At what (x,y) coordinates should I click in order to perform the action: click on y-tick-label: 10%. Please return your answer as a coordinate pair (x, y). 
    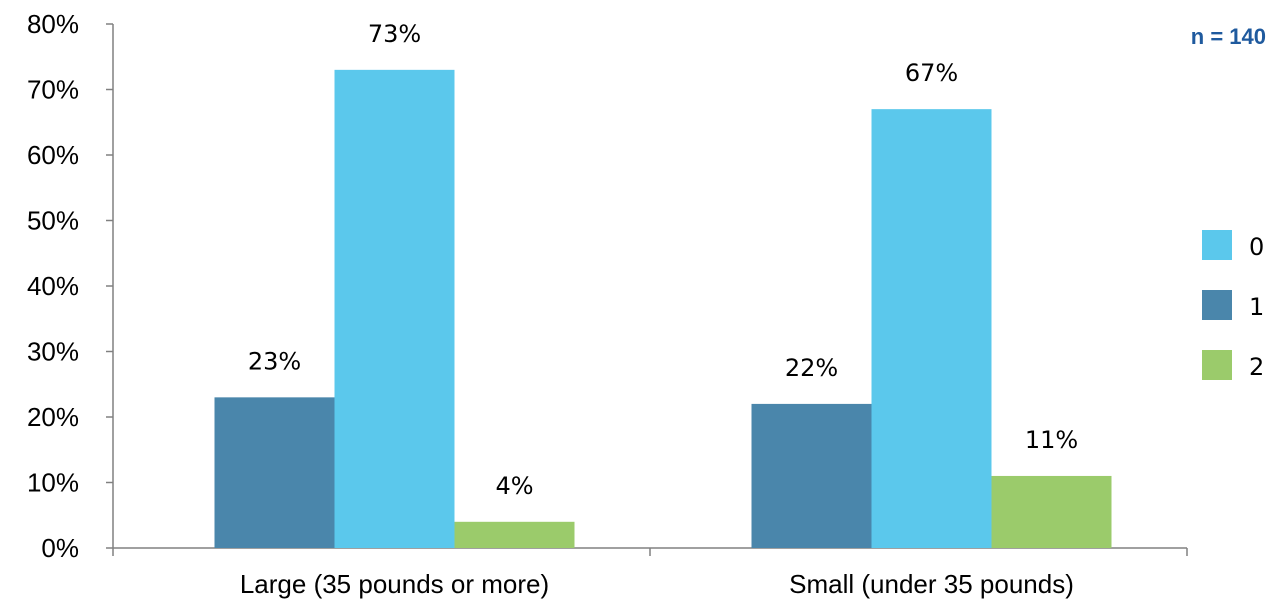
    Looking at the image, I should click on (53, 483).